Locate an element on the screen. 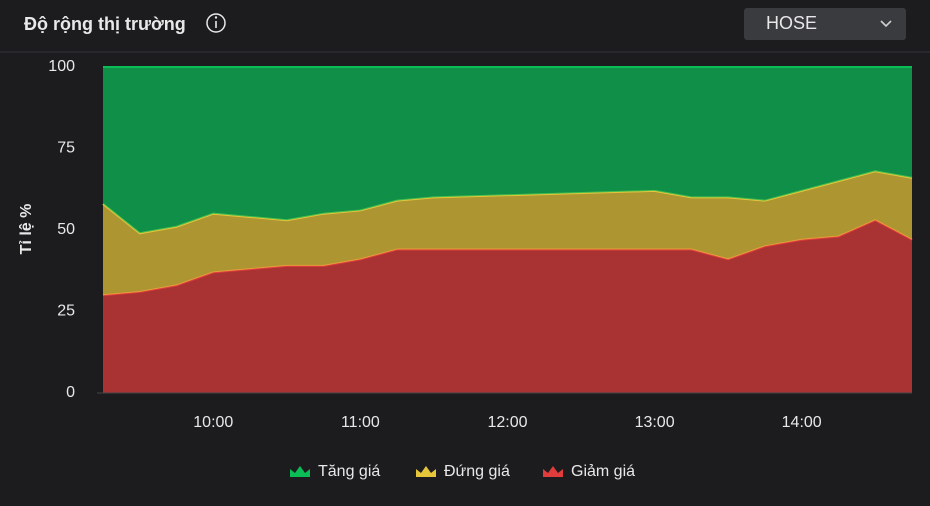 This screenshot has width=930, height=506. x-tick-label: 14:00 is located at coordinates (802, 422).